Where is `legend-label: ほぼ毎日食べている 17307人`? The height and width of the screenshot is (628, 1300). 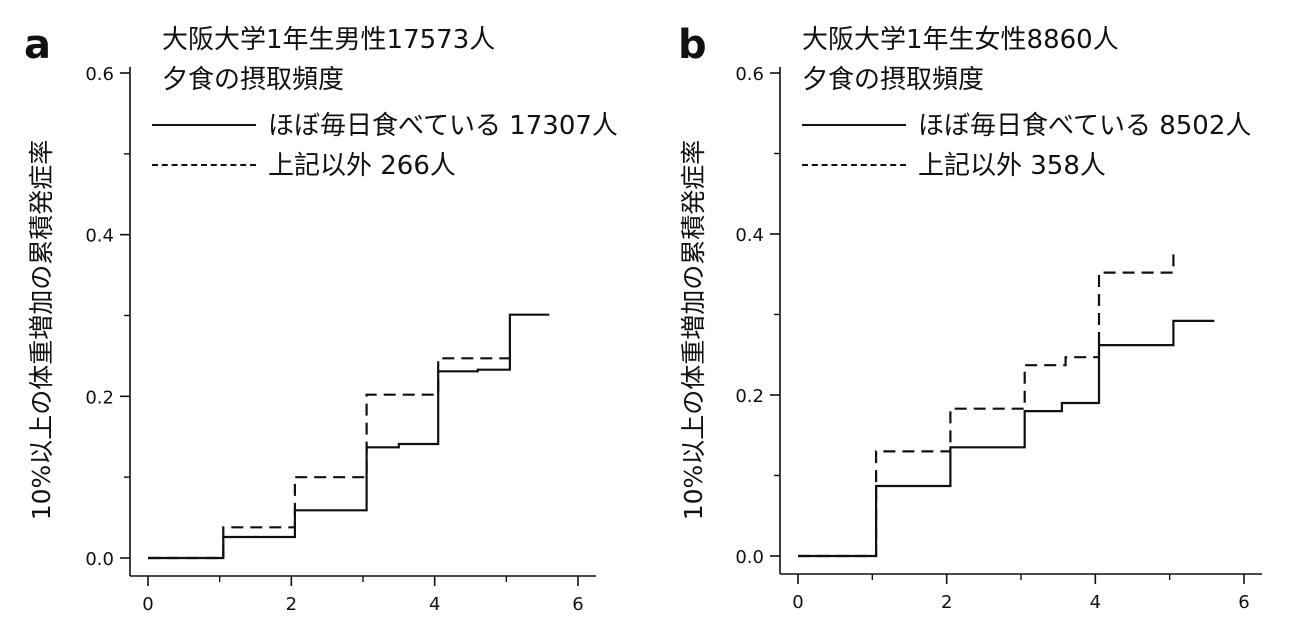 legend-label: ほぼ毎日食べている 17307人 is located at coordinates (443, 126).